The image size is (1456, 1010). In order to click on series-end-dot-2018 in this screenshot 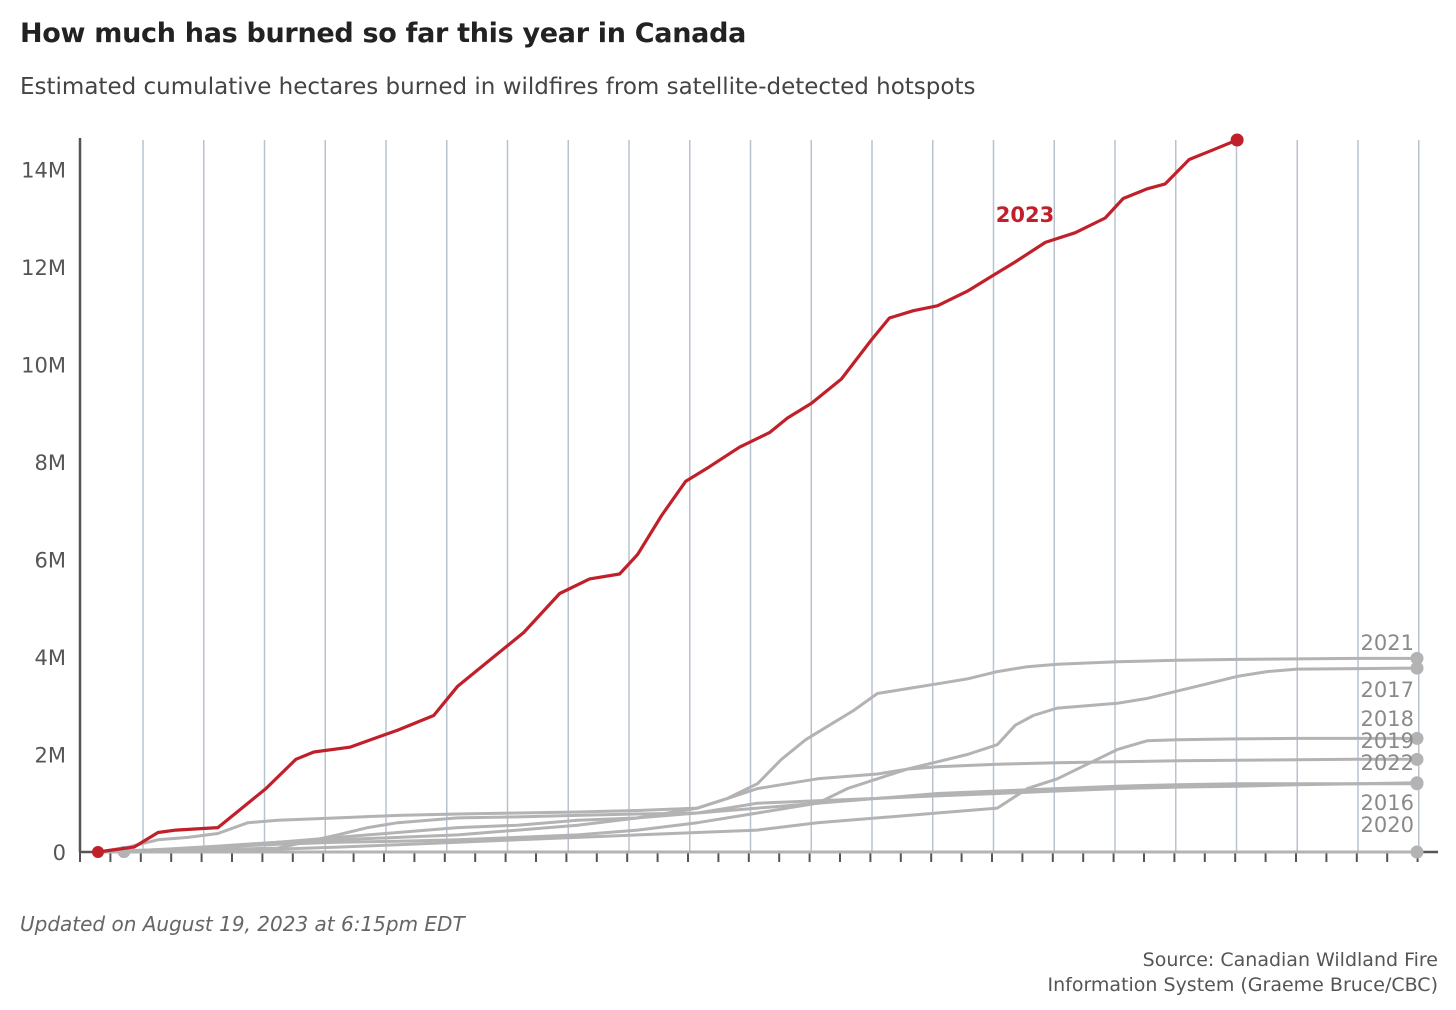, I will do `click(1417, 738)`.